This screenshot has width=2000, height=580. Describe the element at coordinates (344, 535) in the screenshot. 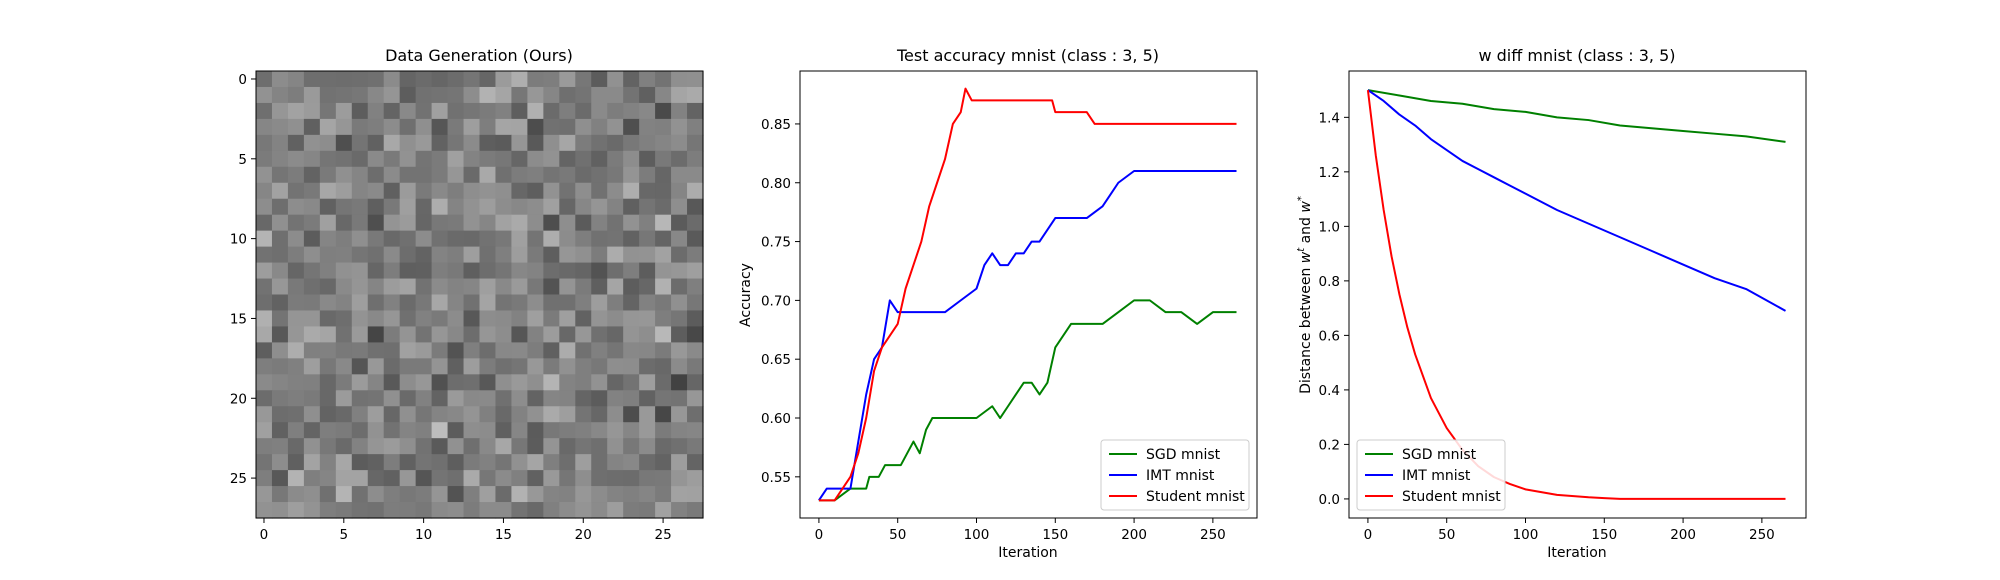

I see `heatmap-xtick-label: 5` at that location.